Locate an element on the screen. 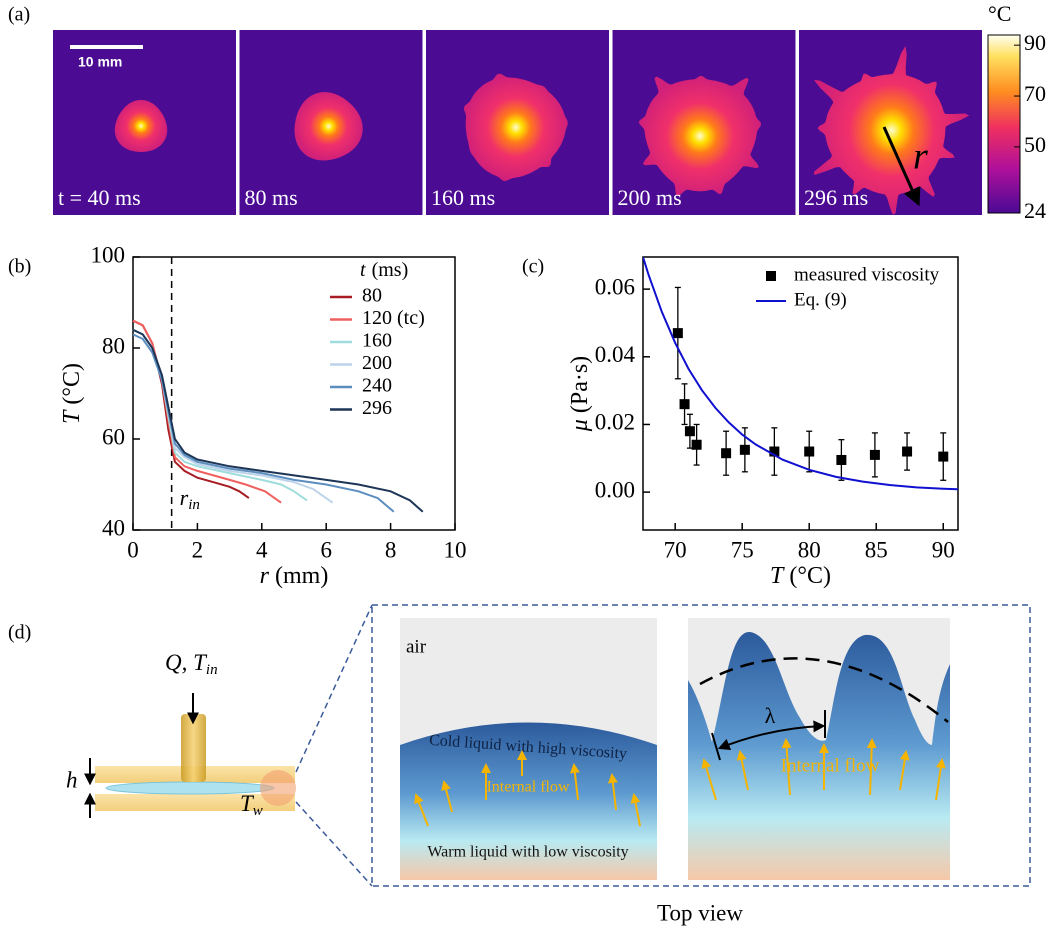  y-axis-label: μ (Pa·s) is located at coordinates (580, 394).